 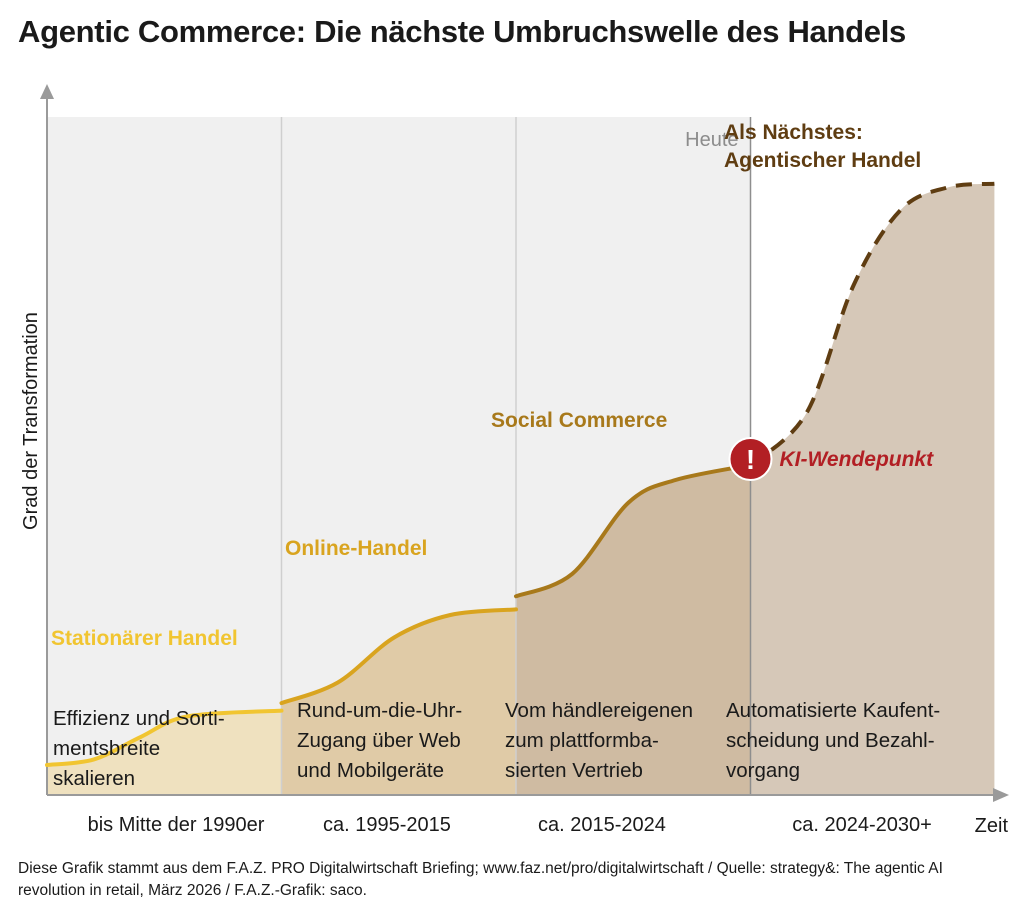 What do you see at coordinates (356, 548) in the screenshot?
I see `phase-name-online: Online-Handel` at bounding box center [356, 548].